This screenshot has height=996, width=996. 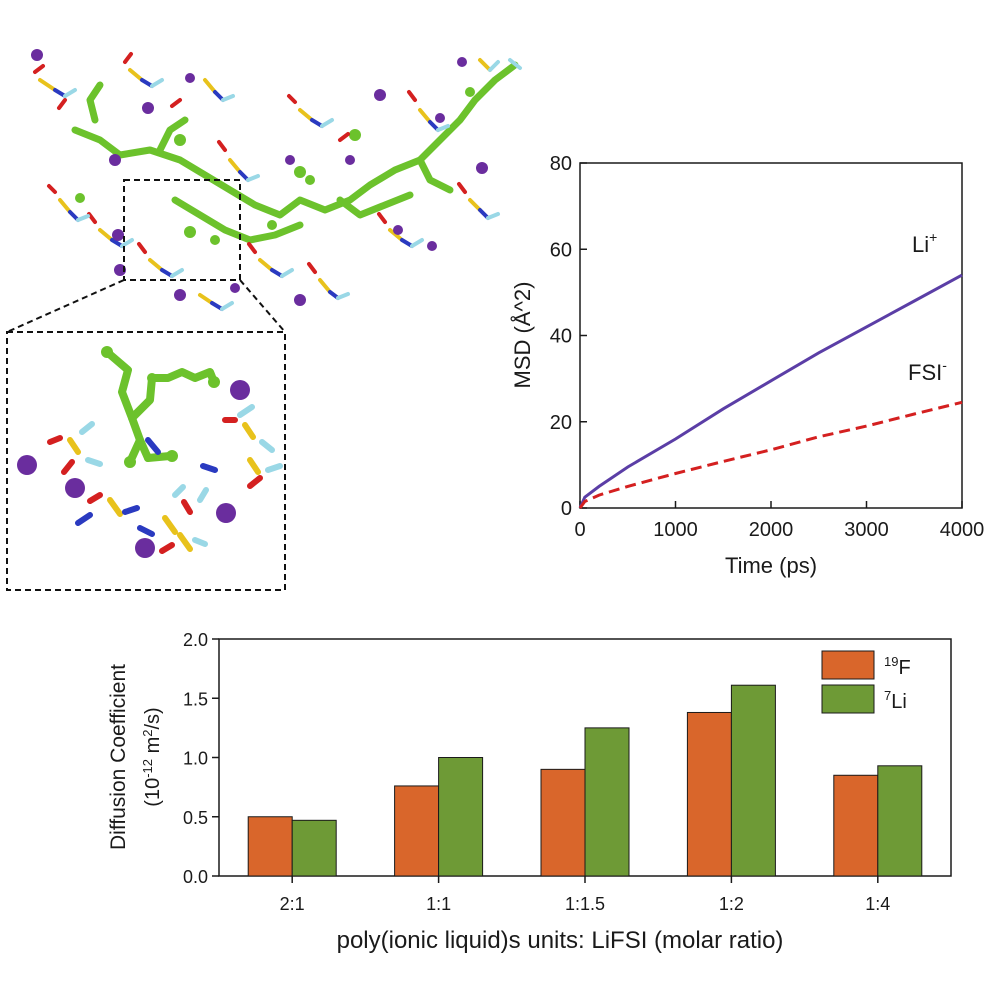 I want to click on bar-y-tick-label: 1.5, so click(x=195, y=699).